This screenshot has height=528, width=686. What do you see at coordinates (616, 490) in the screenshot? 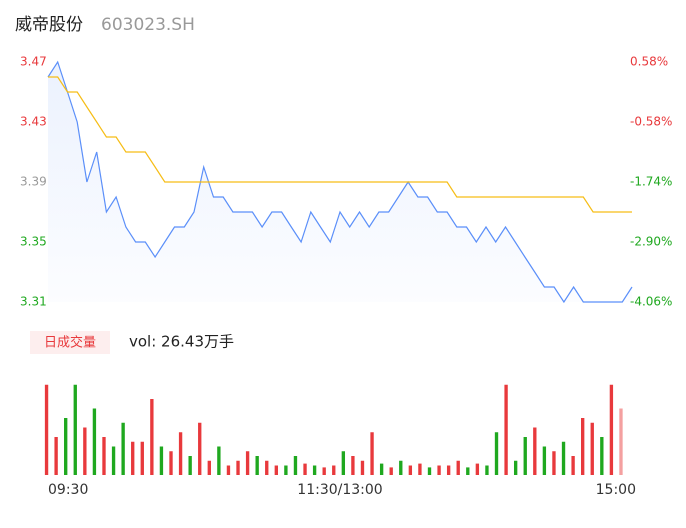
I see `x-tick-label: 15:00` at bounding box center [616, 490].